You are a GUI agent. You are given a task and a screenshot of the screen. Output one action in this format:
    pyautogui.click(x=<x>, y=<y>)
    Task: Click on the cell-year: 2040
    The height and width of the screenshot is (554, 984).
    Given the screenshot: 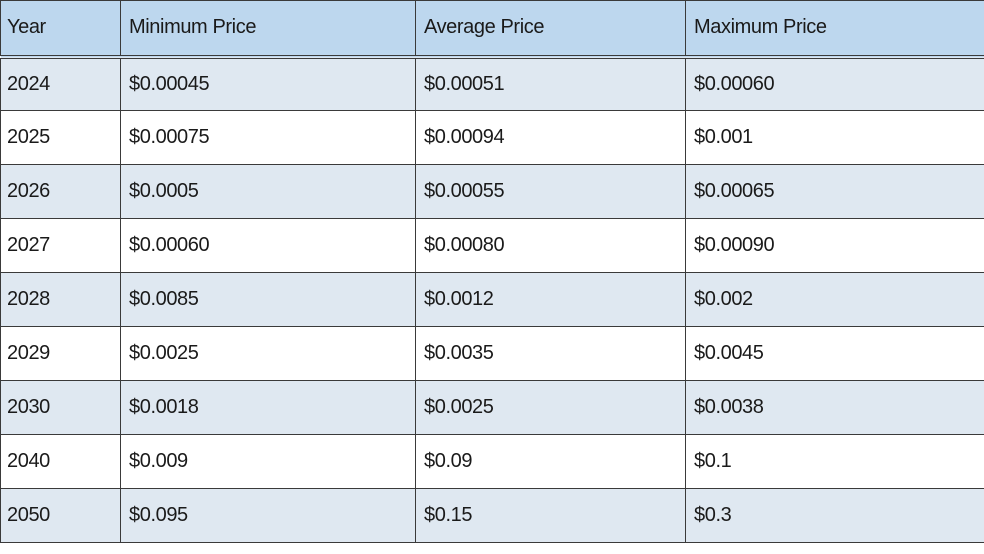 What is the action you would take?
    pyautogui.click(x=60, y=461)
    